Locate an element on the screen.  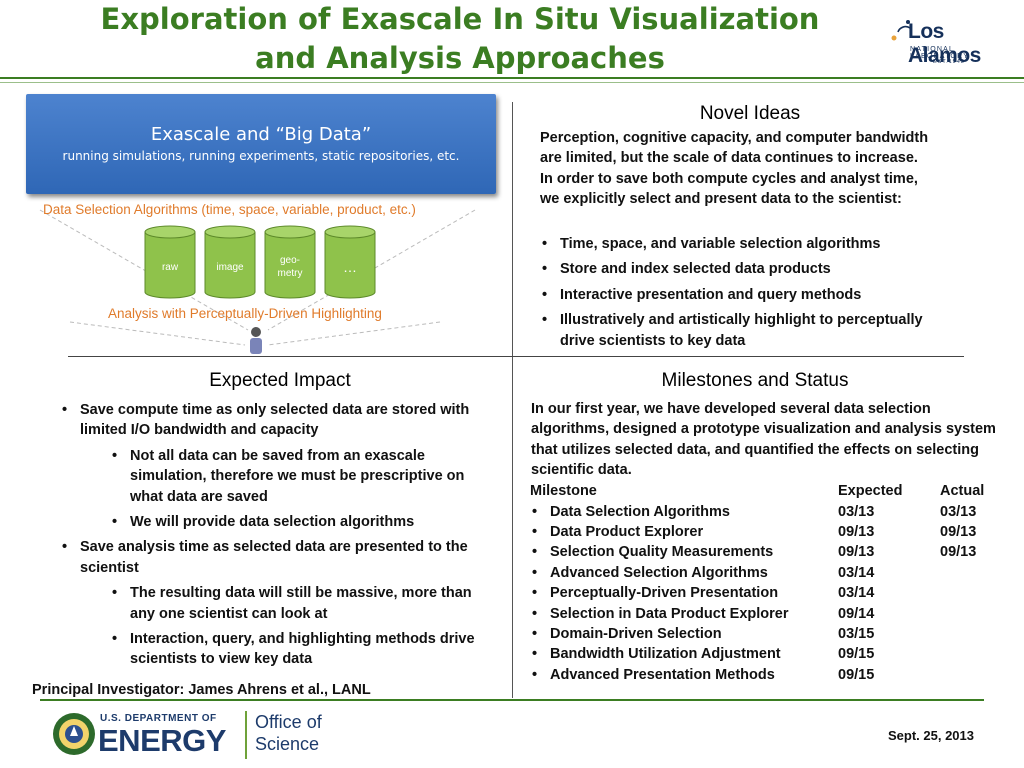
list-item: Store and index selected data products is located at coordinates (750, 269).